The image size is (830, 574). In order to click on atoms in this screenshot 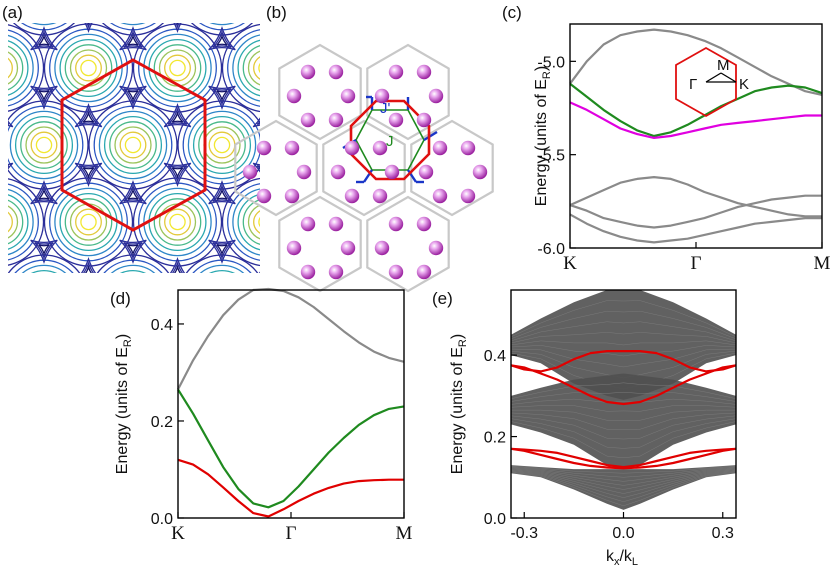, I will do `click(365, 172)`.